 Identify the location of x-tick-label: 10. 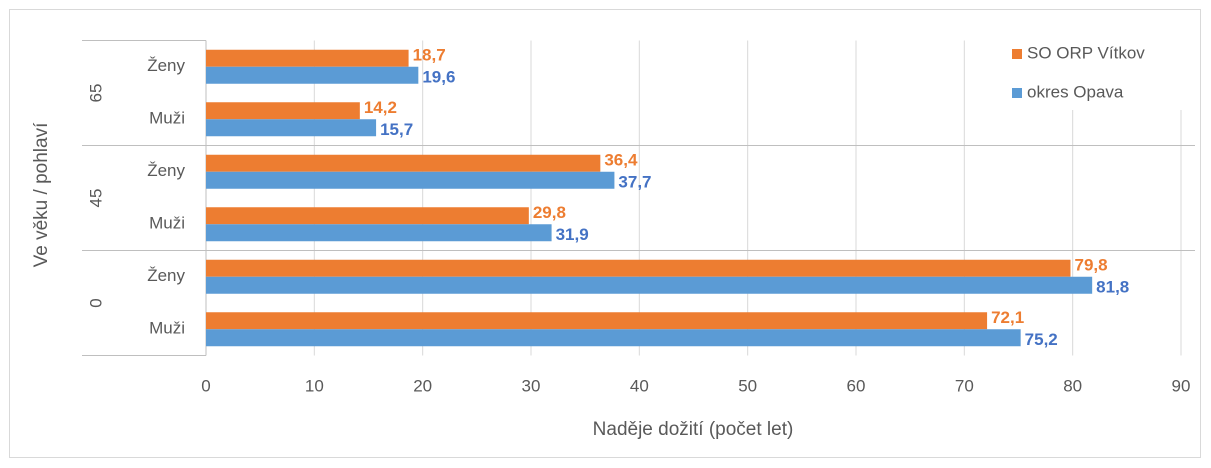
(314, 385).